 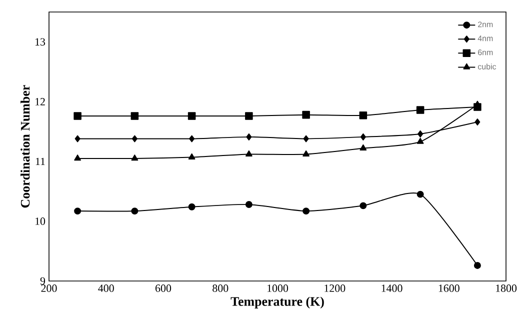 I want to click on x-tick-label: 200, so click(x=49, y=288).